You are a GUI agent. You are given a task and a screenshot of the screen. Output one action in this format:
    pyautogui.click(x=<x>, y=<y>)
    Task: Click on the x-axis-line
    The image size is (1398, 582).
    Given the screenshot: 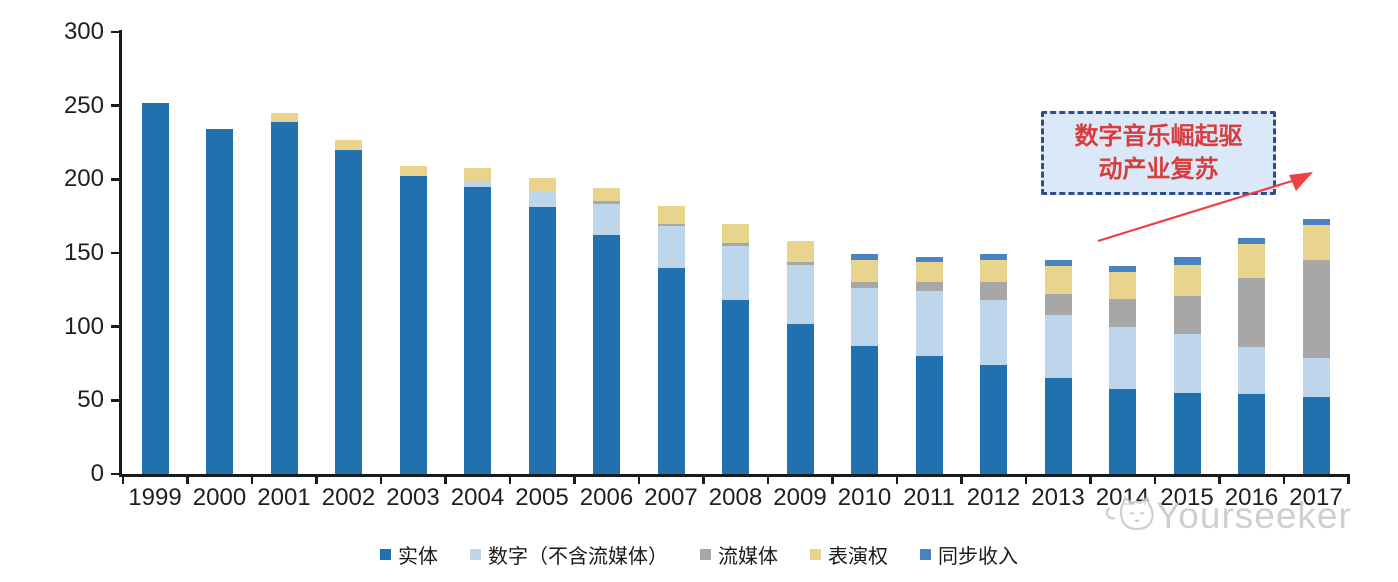 What is the action you would take?
    pyautogui.click(x=734, y=475)
    